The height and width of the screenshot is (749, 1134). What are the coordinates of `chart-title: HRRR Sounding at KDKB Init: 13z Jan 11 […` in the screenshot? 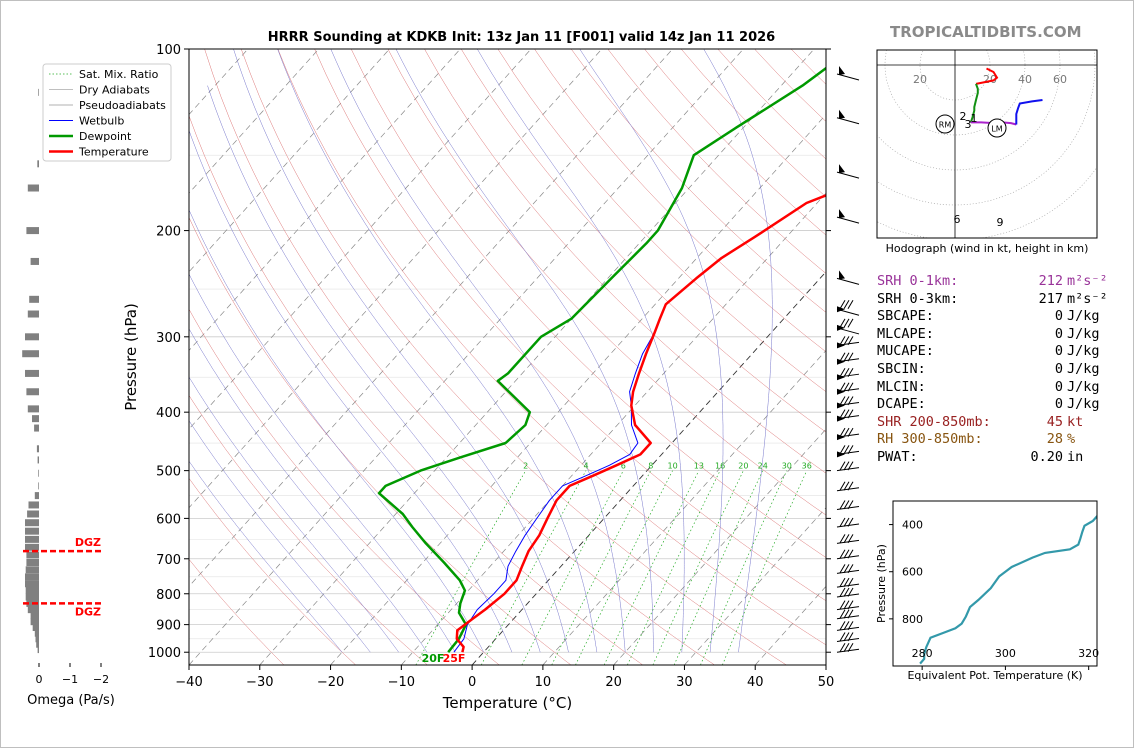 It's located at (521, 37).